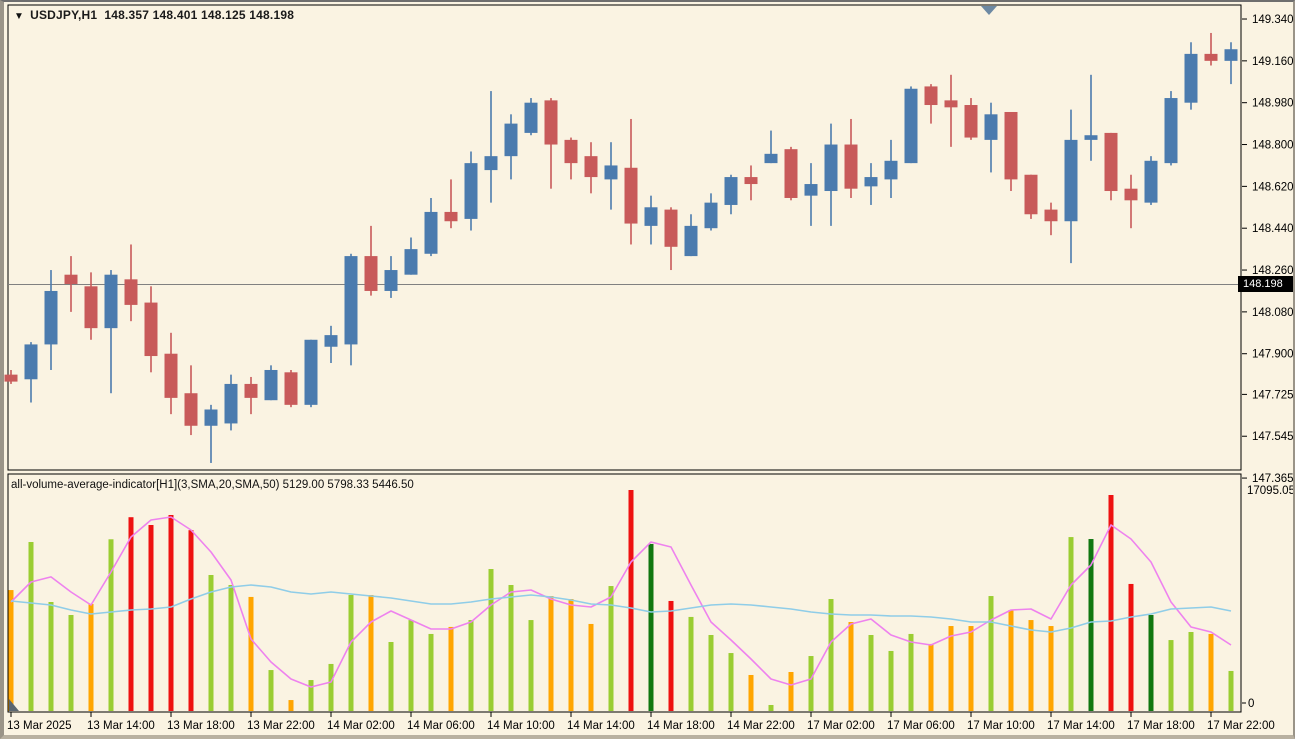 The image size is (1295, 739). What do you see at coordinates (1273, 437) in the screenshot?
I see `price-tick-label: 147.545` at bounding box center [1273, 437].